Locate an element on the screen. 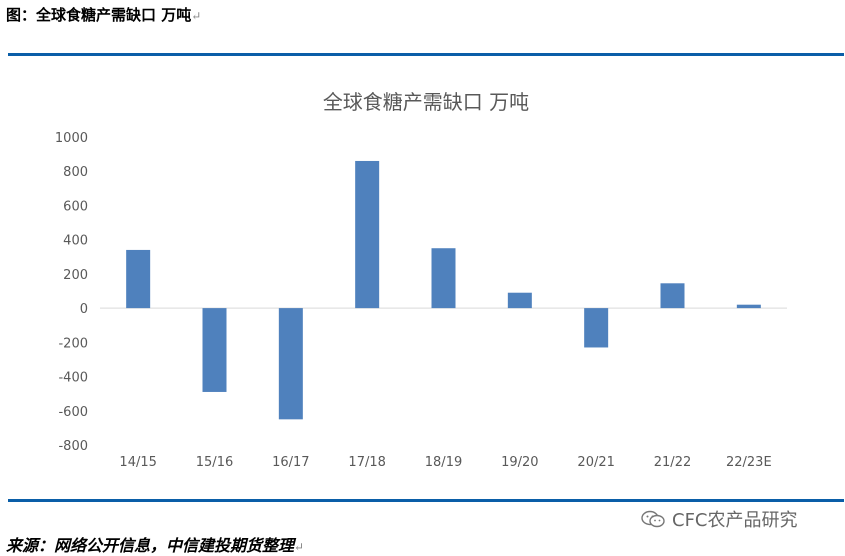 The image size is (845, 556). watermark-text: CFC农产品研究 is located at coordinates (735, 520).